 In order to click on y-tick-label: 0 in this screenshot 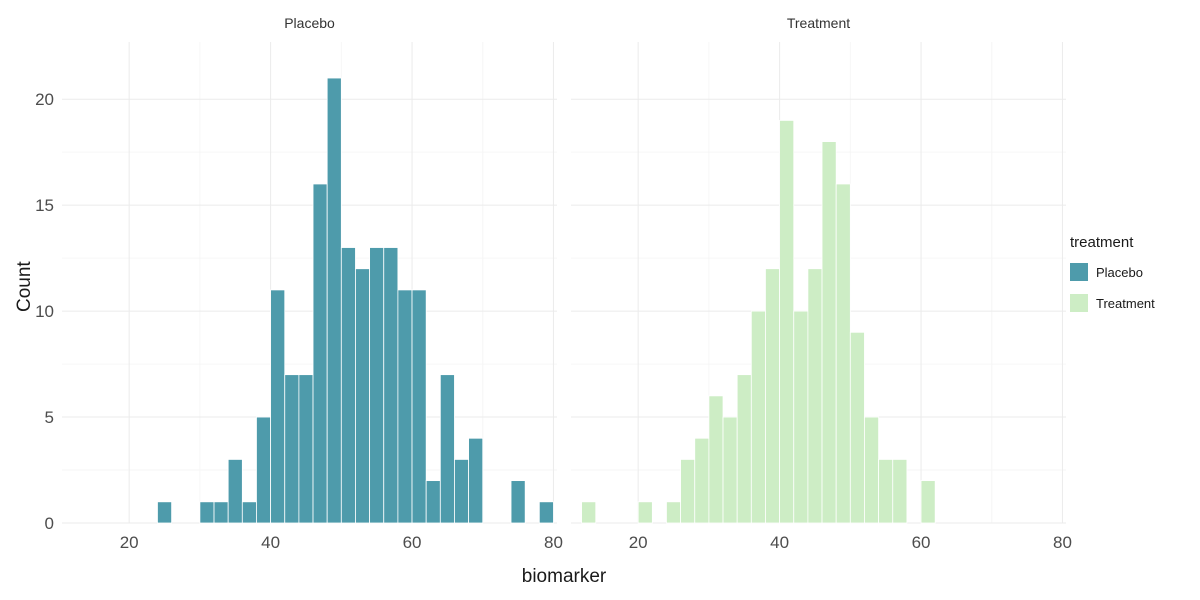, I will do `click(49, 523)`.